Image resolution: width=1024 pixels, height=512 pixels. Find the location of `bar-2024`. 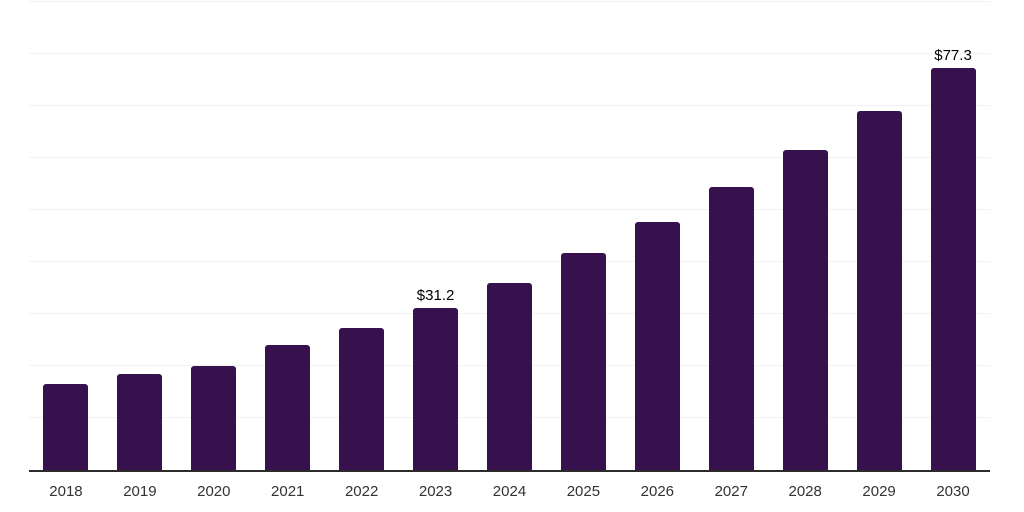

bar-2024 is located at coordinates (509, 376).